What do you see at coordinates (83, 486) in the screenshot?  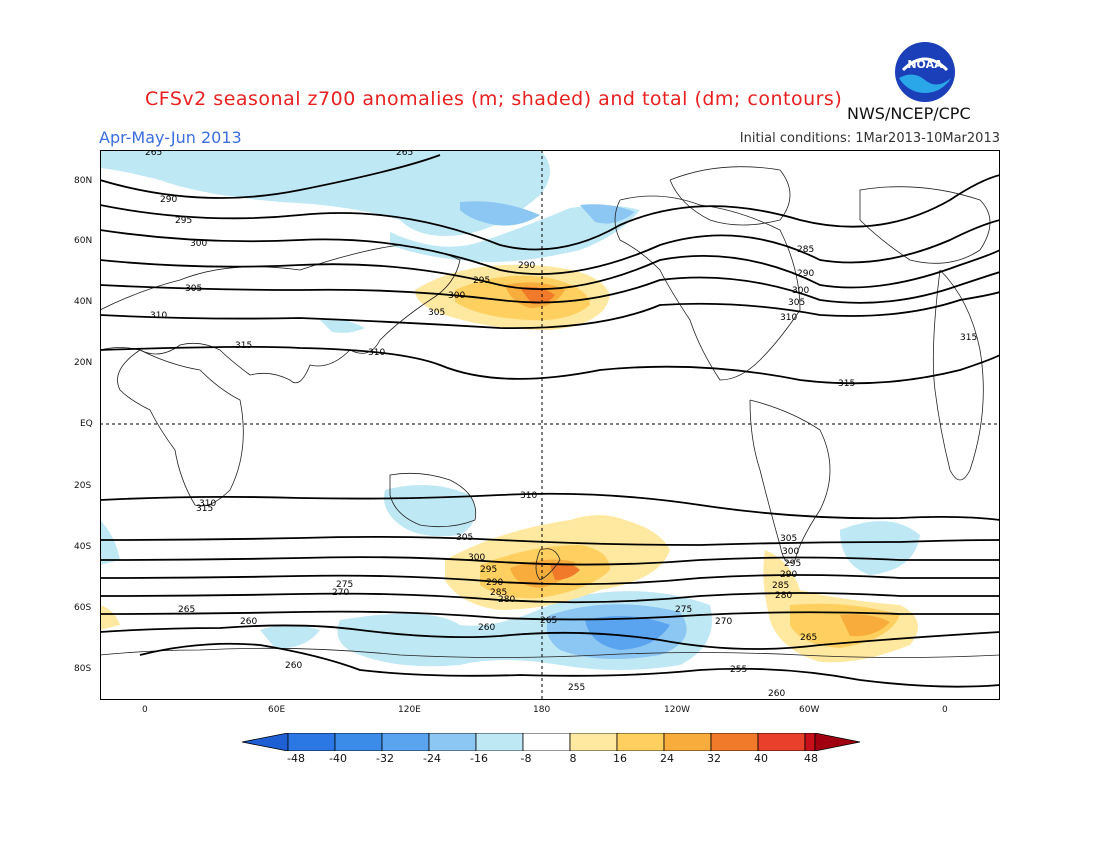 I see `lat-label: 20S` at bounding box center [83, 486].